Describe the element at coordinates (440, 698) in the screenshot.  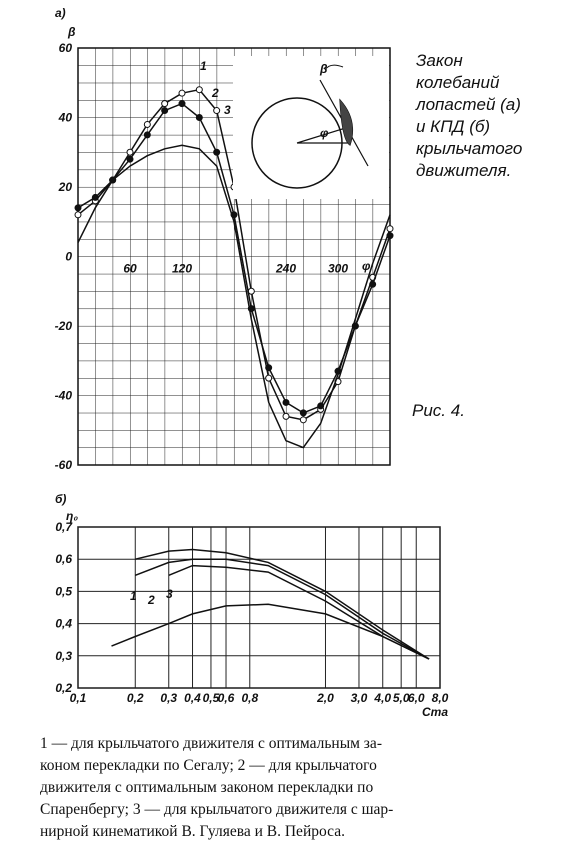
I see `x-tick-label: 8,0` at that location.